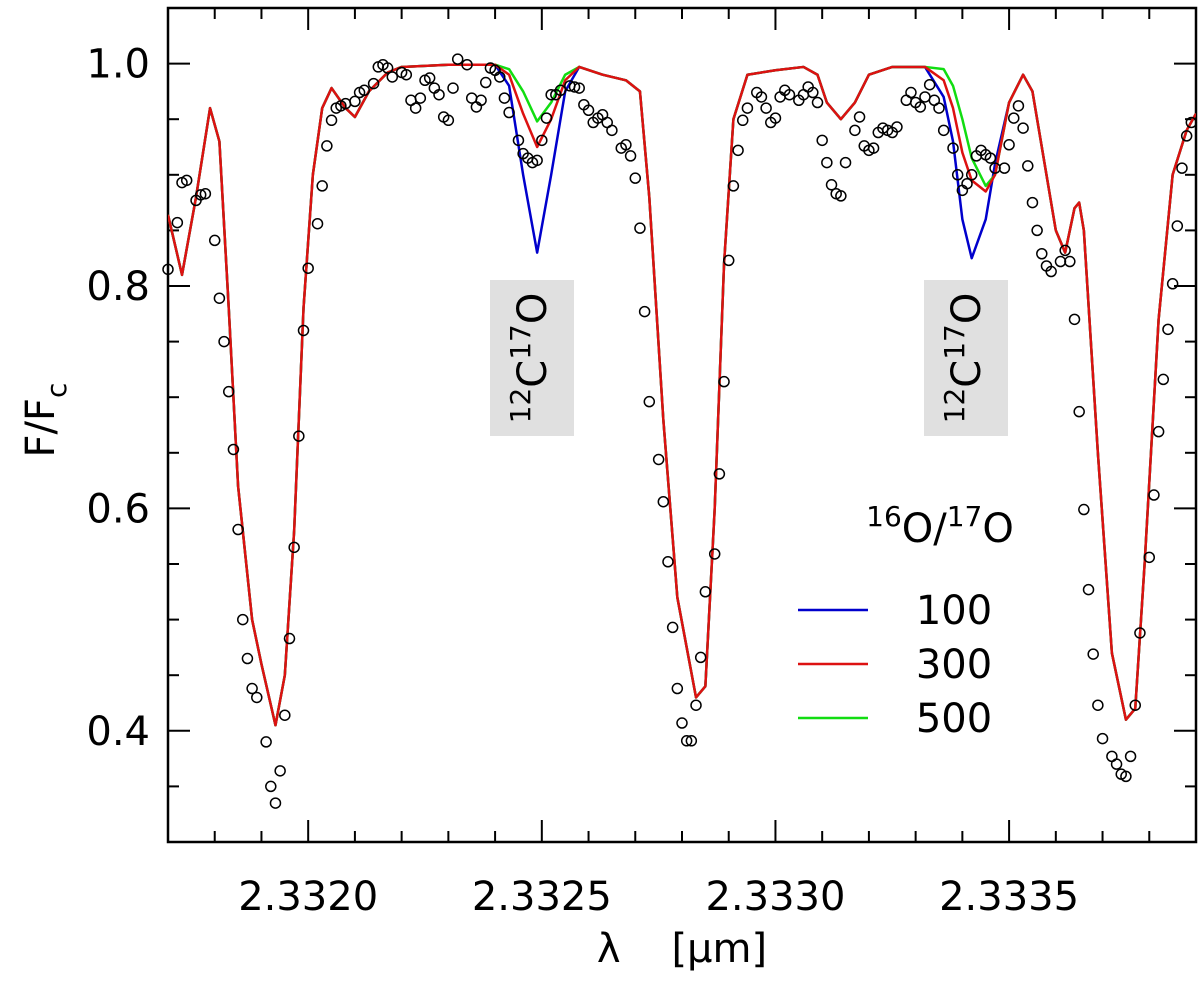  What do you see at coordinates (967, 308) in the screenshot?
I see `text-part: O` at bounding box center [967, 308].